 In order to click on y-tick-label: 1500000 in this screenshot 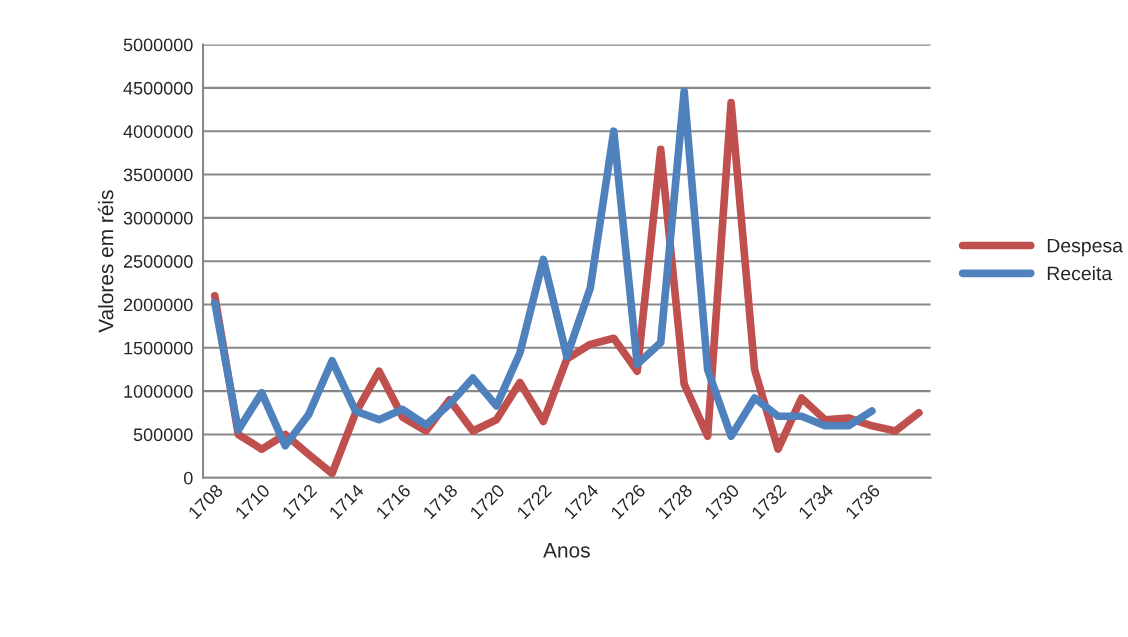, I will do `click(158, 348)`.